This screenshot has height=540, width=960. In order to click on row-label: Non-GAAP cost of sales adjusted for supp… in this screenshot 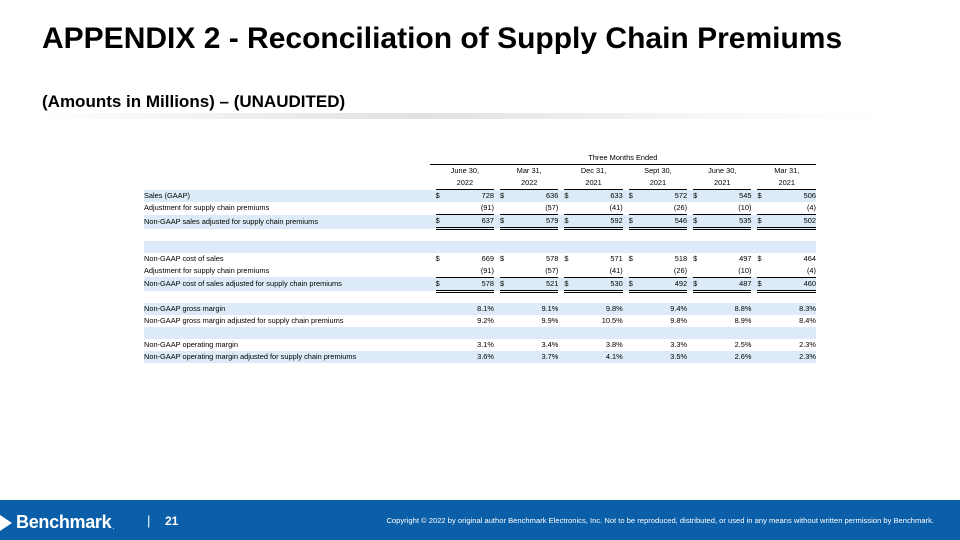, I will do `click(287, 284)`.